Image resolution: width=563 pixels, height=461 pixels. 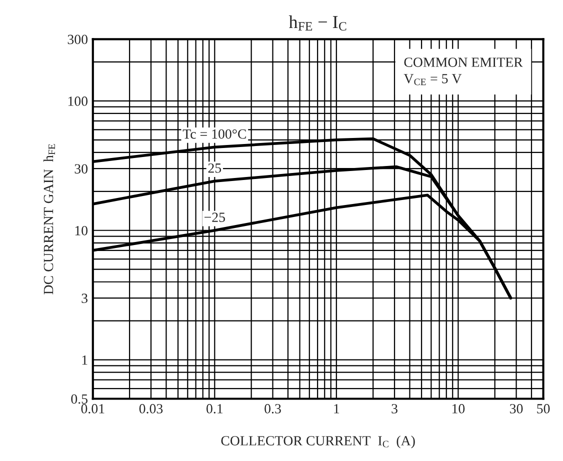 What do you see at coordinates (458, 409) in the screenshot?
I see `x-tick-label: 10` at bounding box center [458, 409].